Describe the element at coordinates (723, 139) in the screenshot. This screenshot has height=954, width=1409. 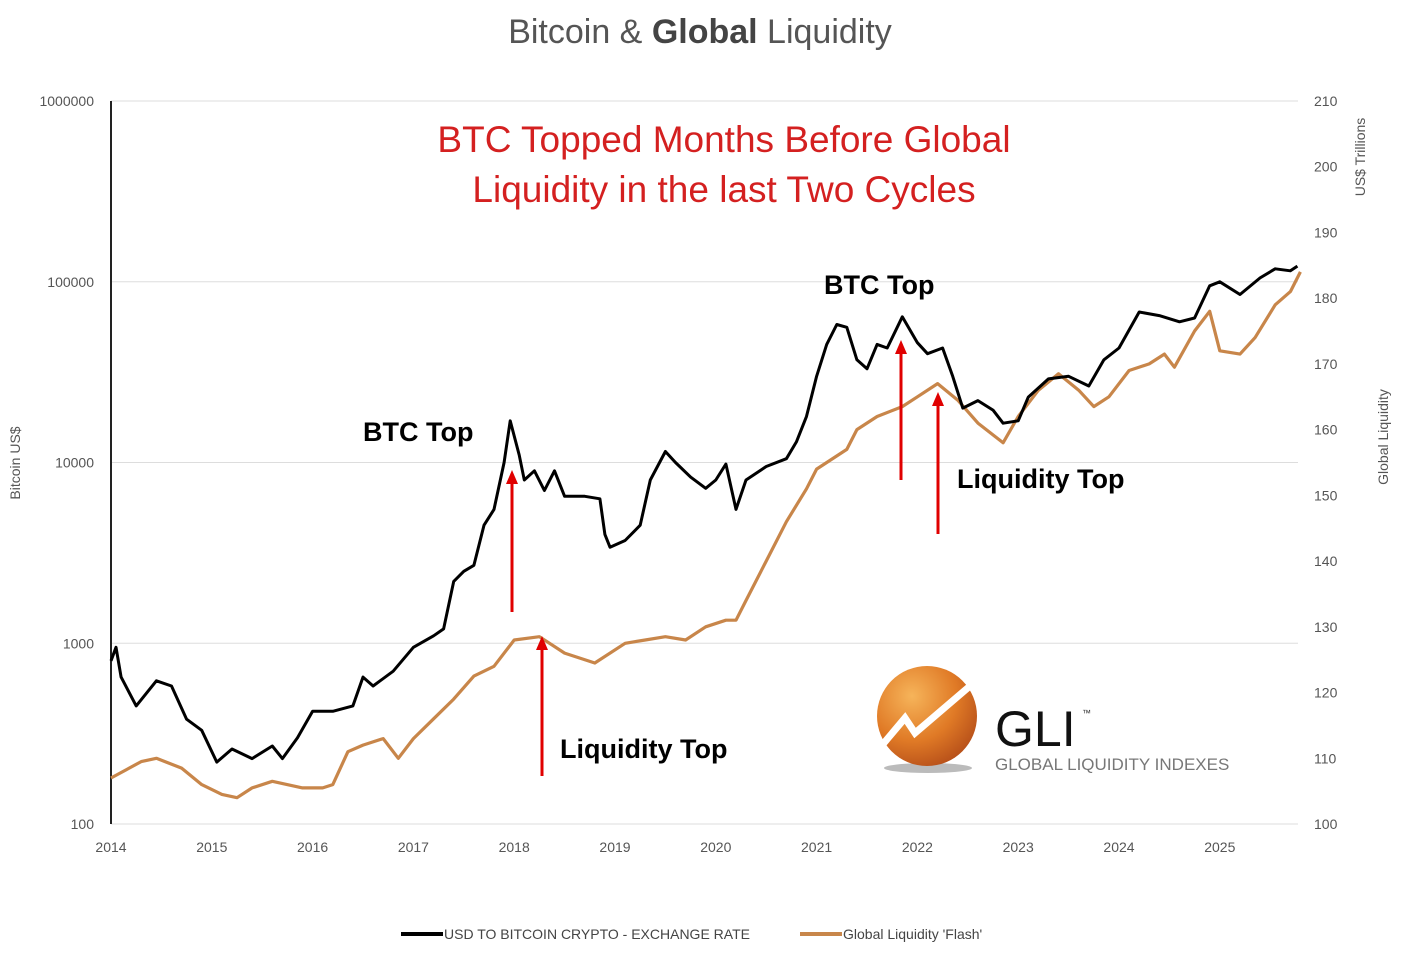
I see `subtitle-line-1: BTC Topped Months Before Global` at that location.